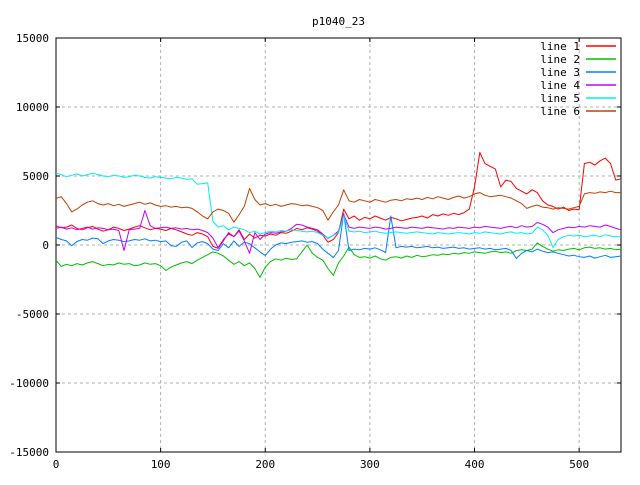 The height and width of the screenshot is (485, 640). Describe the element at coordinates (32, 38) in the screenshot. I see `y-tick-label: 15000` at that location.